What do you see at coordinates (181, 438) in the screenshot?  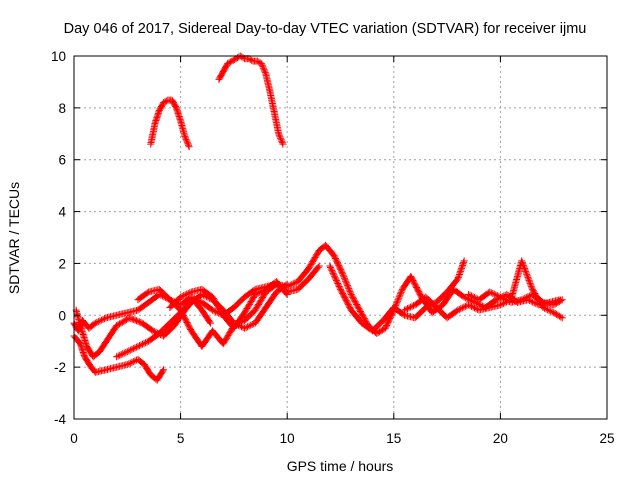 I see `x-tick-label: 5` at bounding box center [181, 438].